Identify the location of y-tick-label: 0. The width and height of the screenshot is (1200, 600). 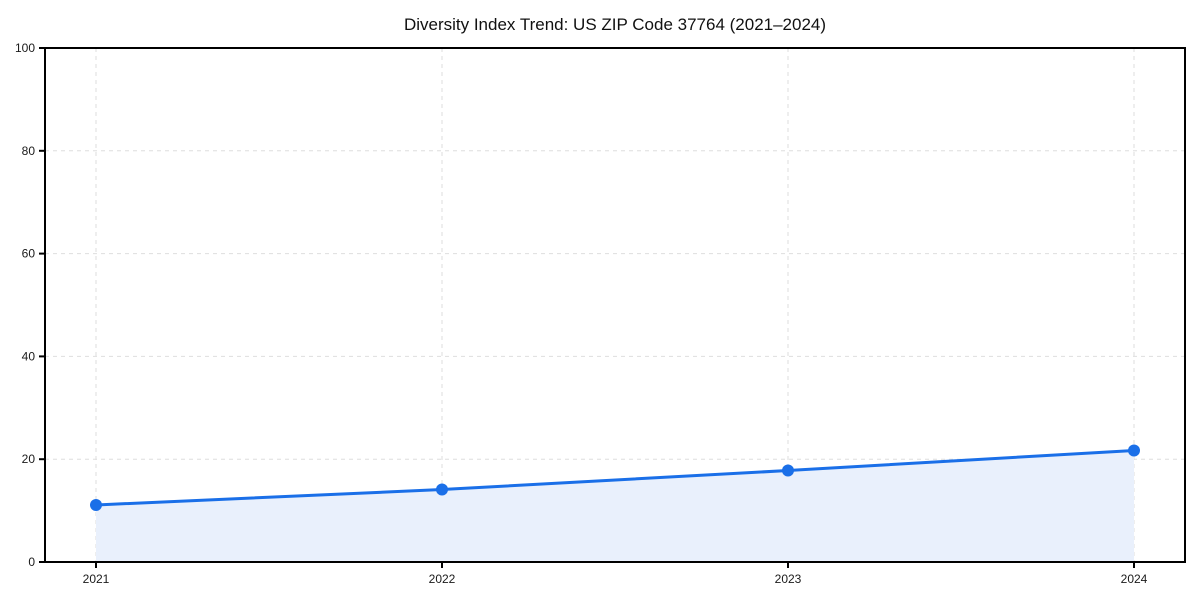
(31, 562).